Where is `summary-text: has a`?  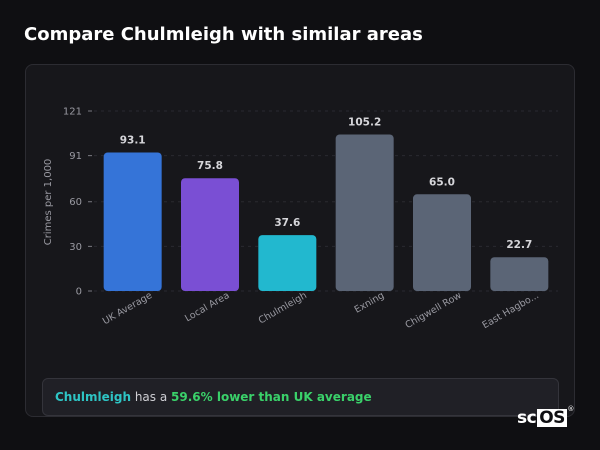
summary-text: has a is located at coordinates (151, 397).